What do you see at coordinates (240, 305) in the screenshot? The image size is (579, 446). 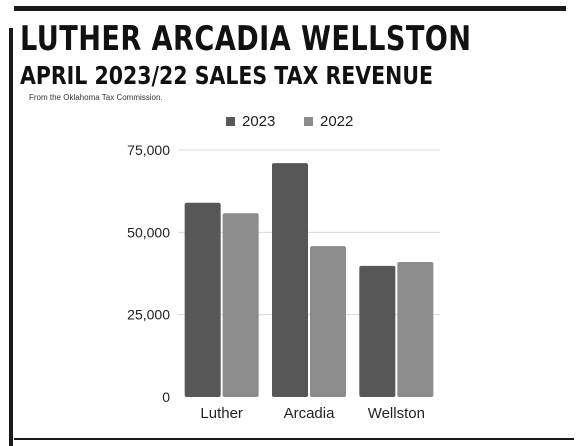 I see `bar-luther-2022` at bounding box center [240, 305].